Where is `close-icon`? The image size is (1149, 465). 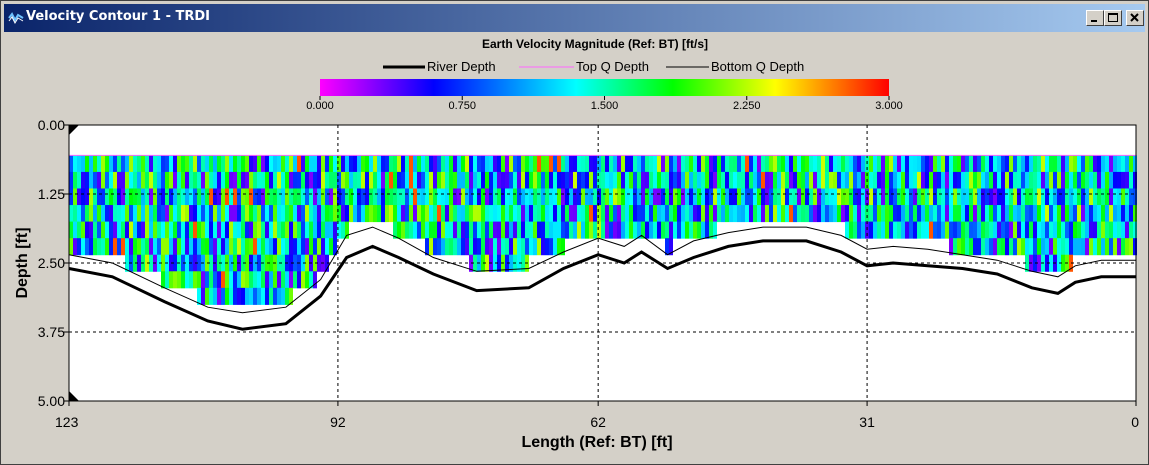
close-icon is located at coordinates (1134, 17).